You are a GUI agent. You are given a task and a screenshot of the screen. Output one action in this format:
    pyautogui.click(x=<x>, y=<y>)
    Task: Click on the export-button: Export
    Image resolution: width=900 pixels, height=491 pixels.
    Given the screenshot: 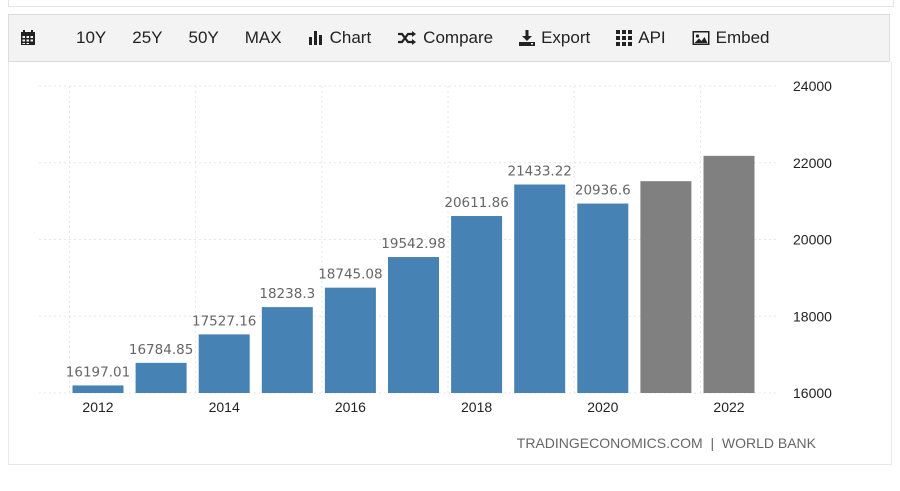 What is the action you would take?
    pyautogui.click(x=554, y=38)
    